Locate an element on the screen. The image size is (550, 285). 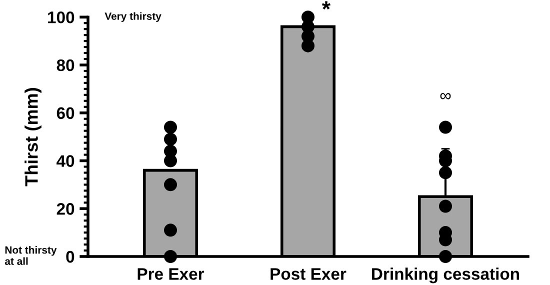
y-tick-label: 80 is located at coordinates (65, 65).